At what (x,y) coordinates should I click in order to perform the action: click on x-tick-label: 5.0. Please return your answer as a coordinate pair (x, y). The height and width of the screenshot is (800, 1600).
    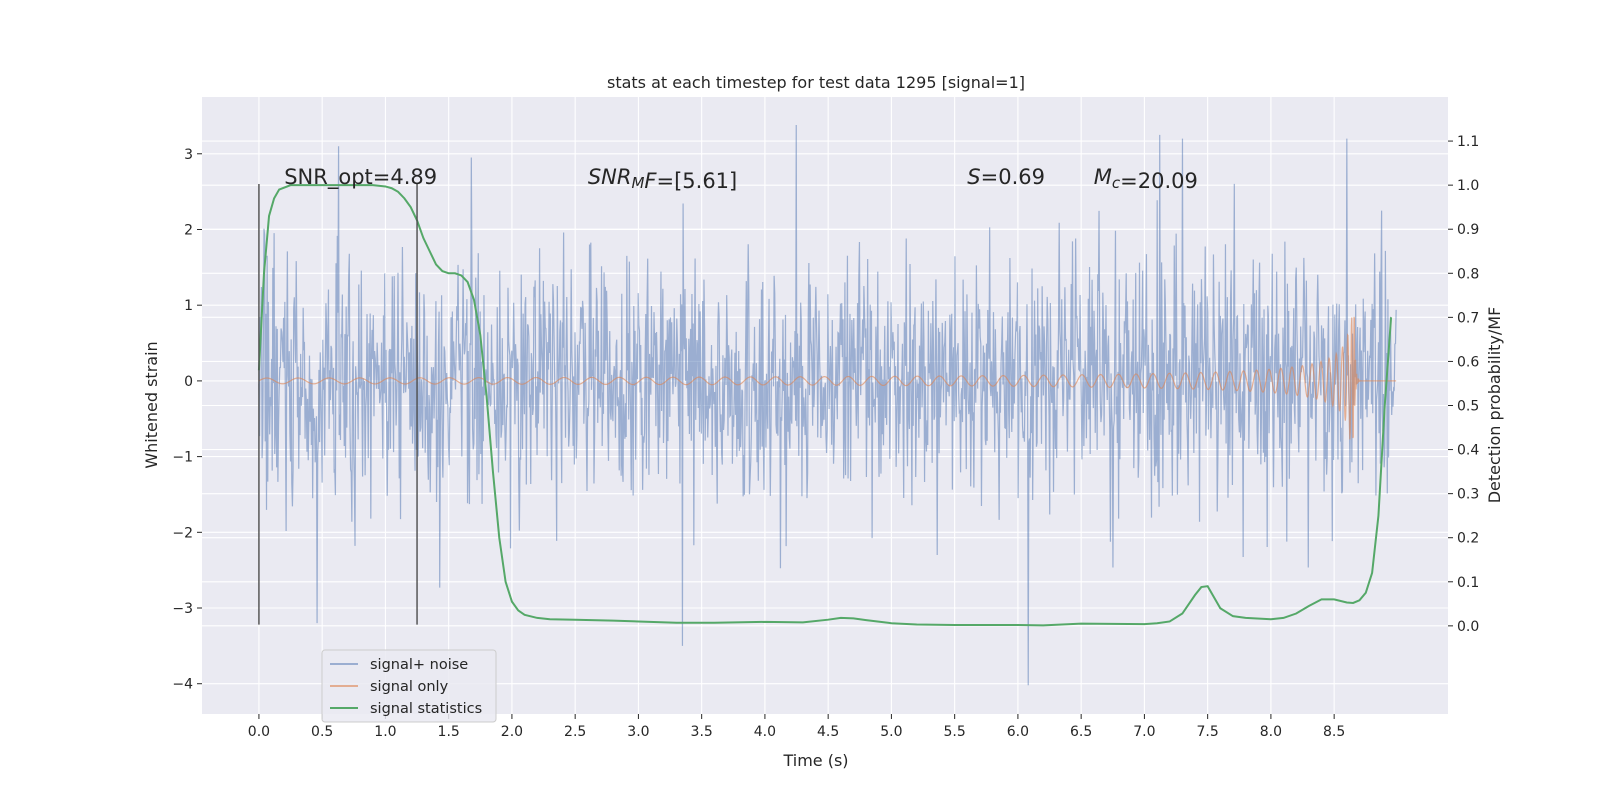
    Looking at the image, I should click on (891, 732).